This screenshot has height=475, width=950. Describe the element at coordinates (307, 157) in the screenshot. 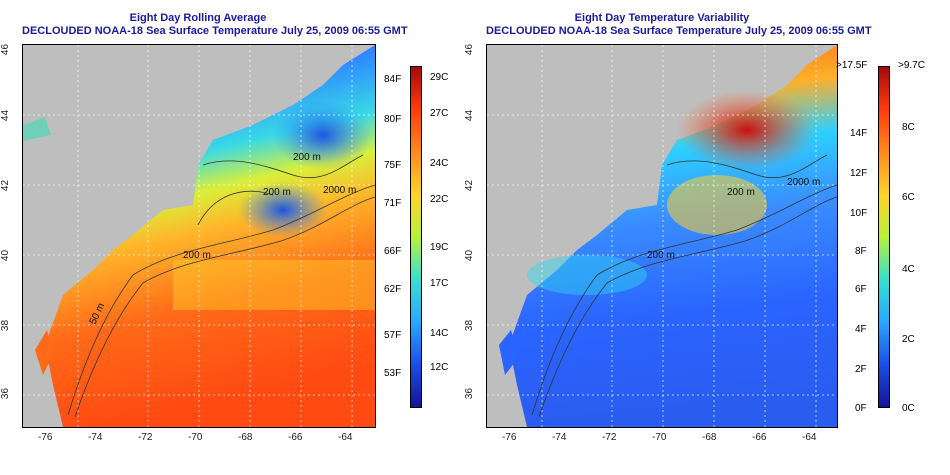

I see `left-contour-label-3: 200 m` at that location.